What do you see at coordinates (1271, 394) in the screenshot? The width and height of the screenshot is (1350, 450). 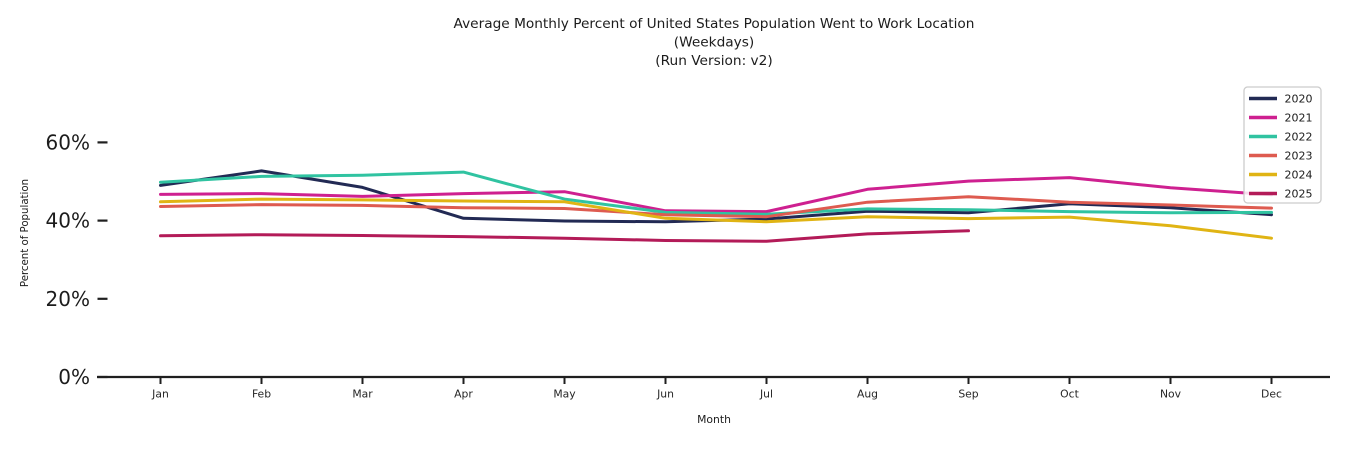 I see `x-tick-label-Dec: Dec` at bounding box center [1271, 394].